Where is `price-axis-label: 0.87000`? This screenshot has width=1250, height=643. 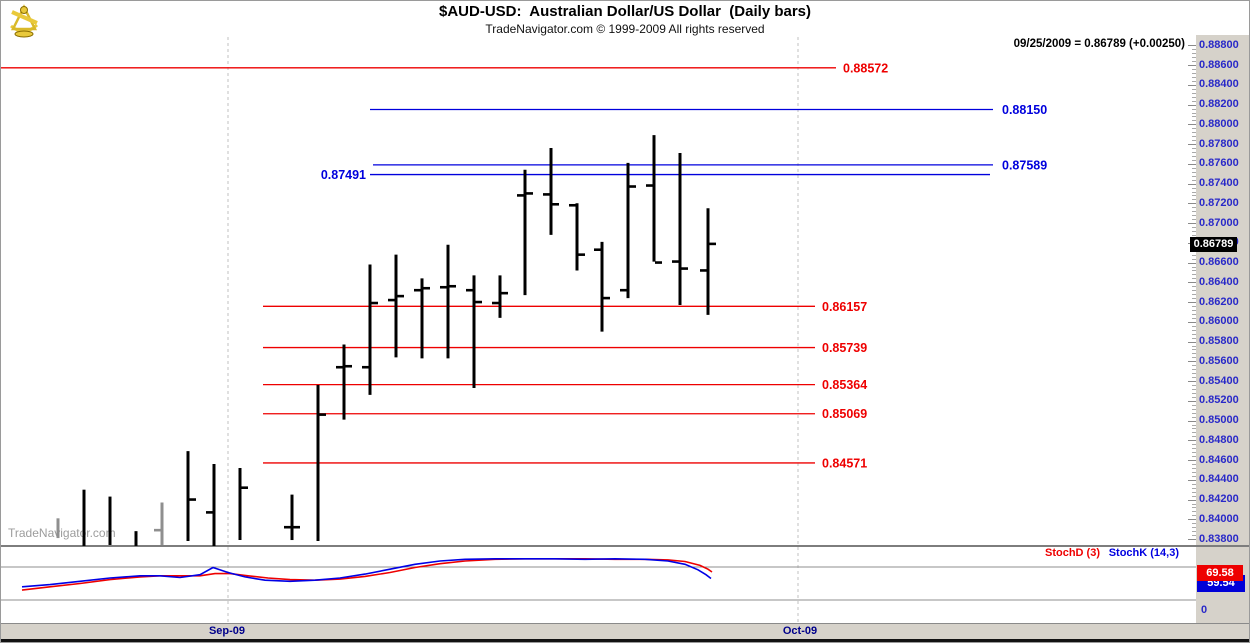
price-axis-label: 0.87000 is located at coordinates (1219, 222).